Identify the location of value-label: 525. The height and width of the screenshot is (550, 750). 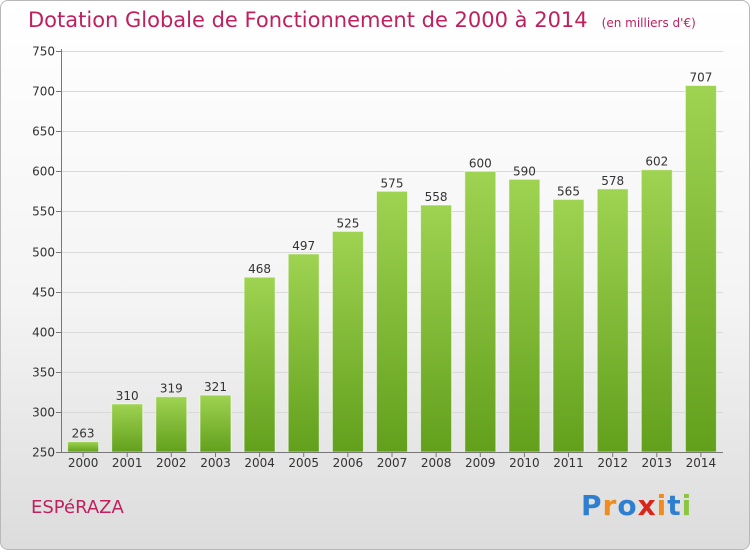
(347, 223).